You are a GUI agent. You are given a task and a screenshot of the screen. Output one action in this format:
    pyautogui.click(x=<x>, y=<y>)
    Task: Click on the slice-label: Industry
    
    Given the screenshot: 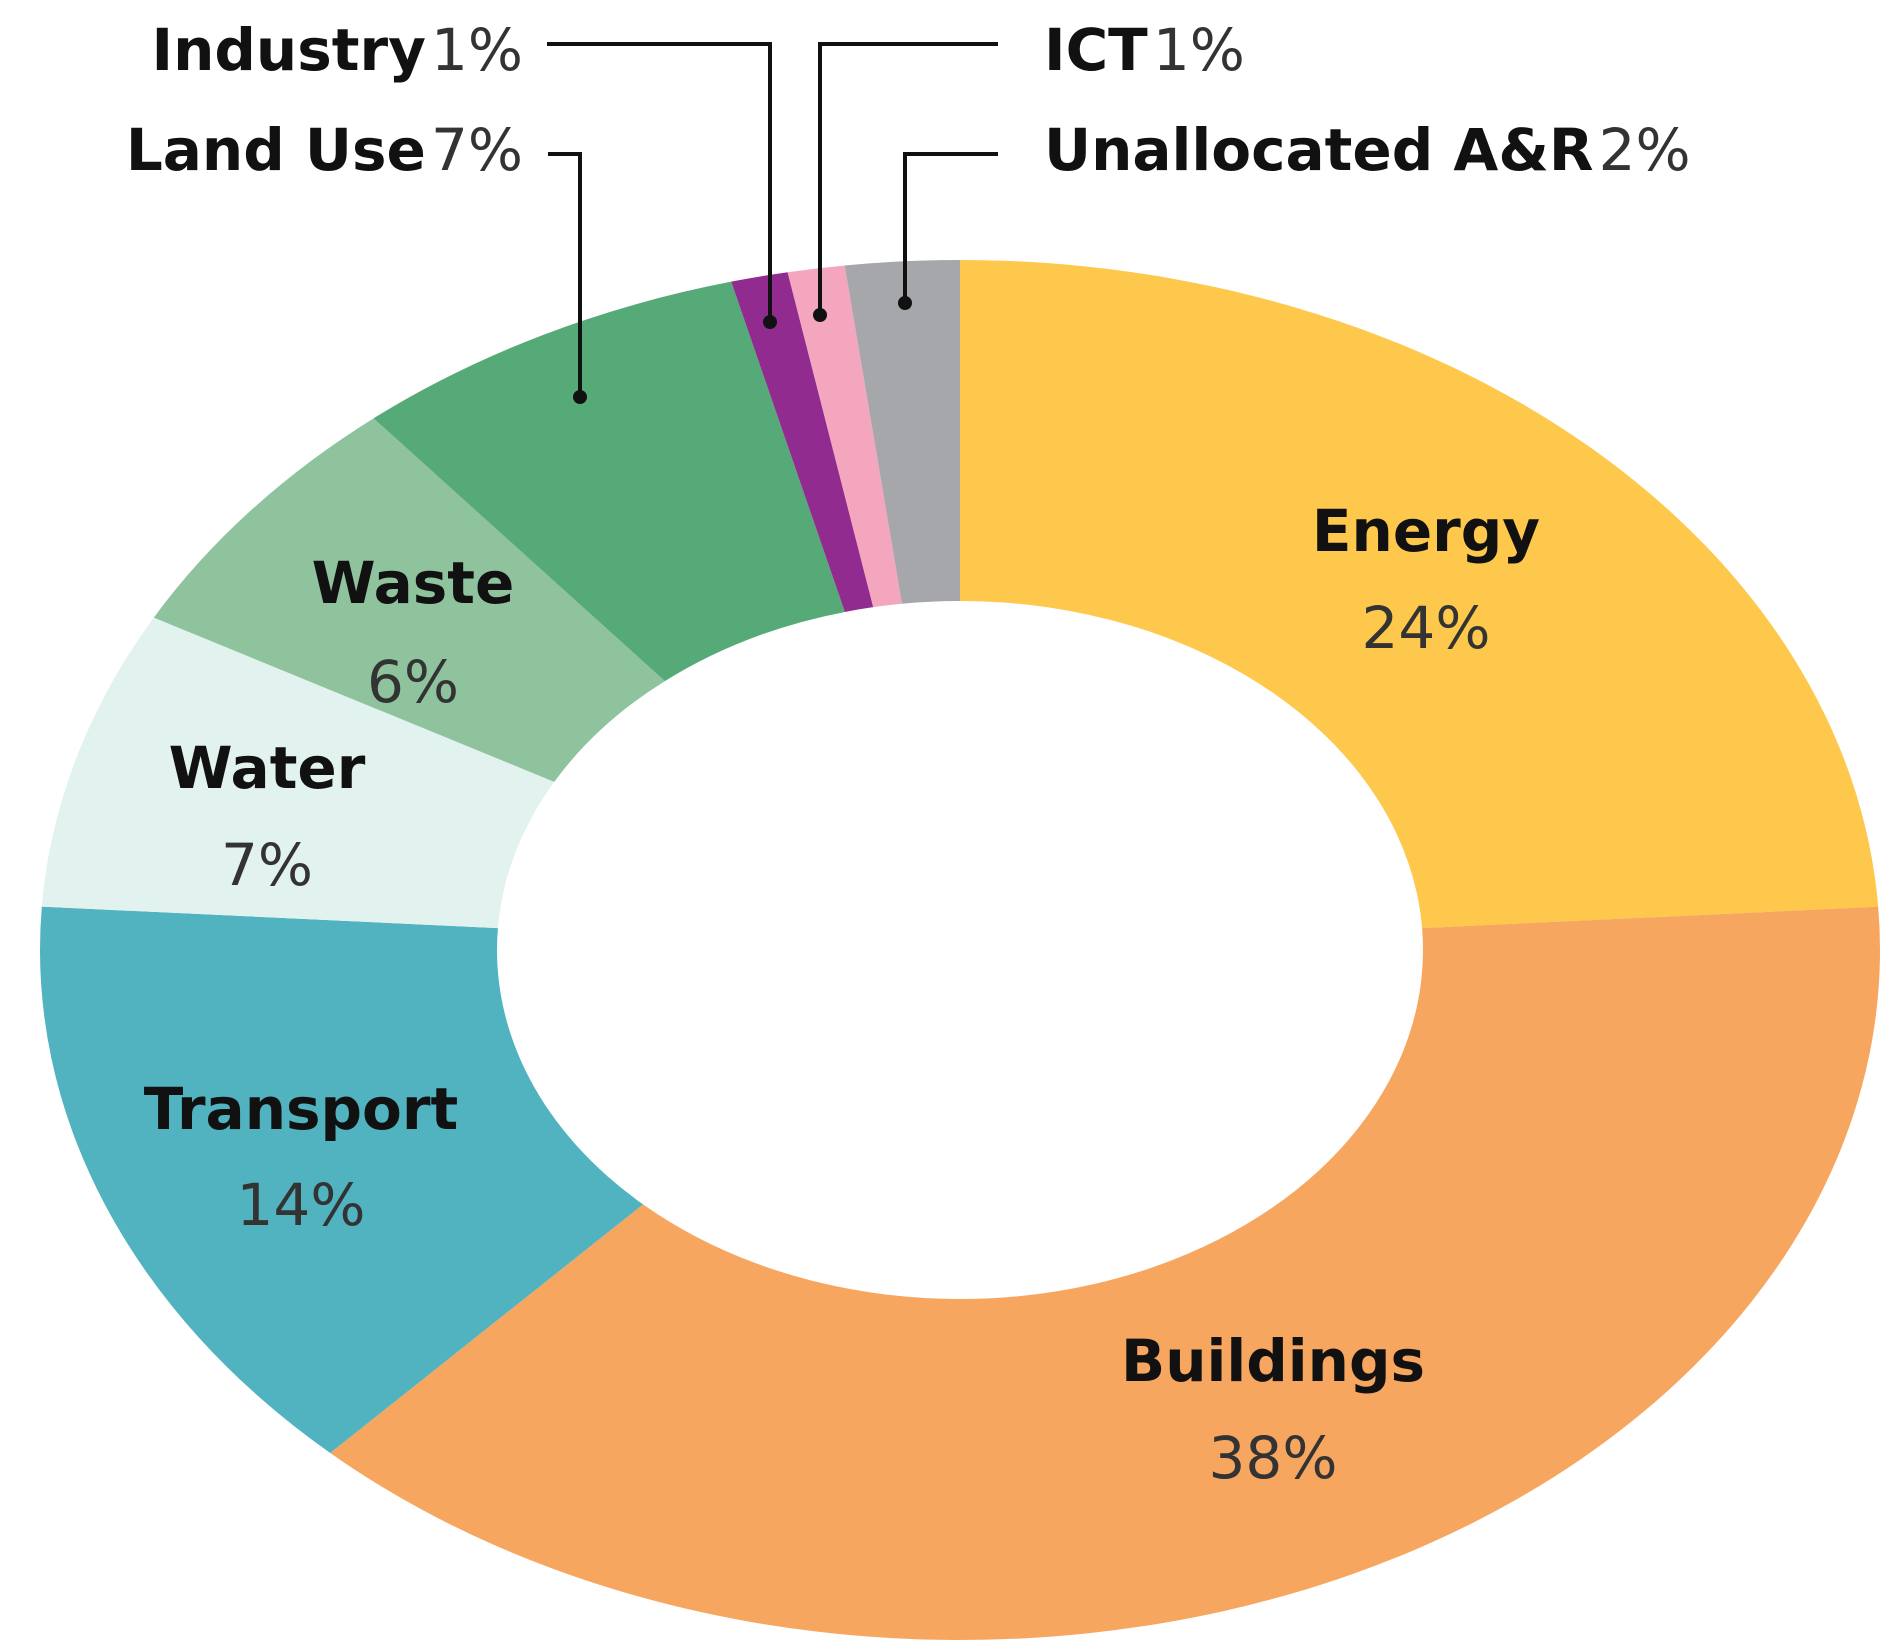 What is the action you would take?
    pyautogui.click(x=289, y=50)
    